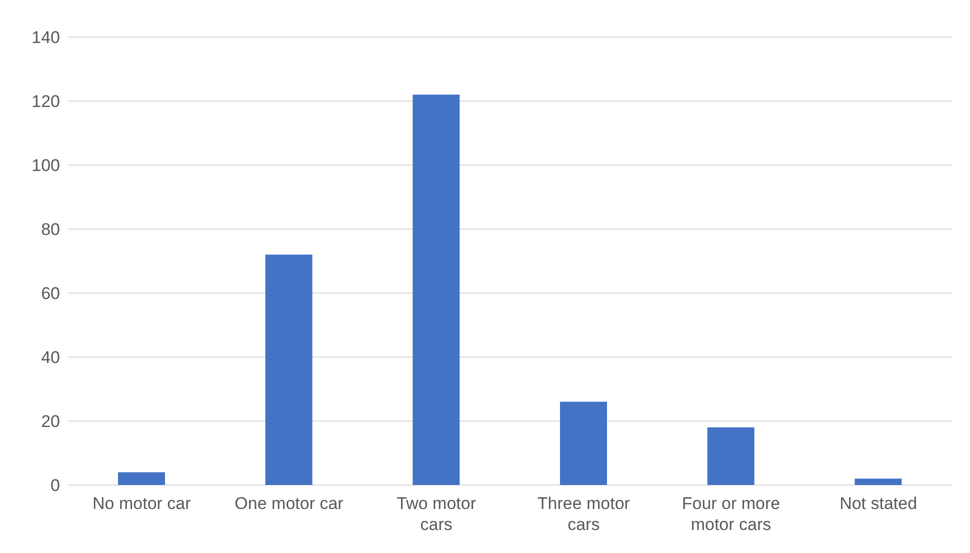 The height and width of the screenshot is (553, 970). Describe the element at coordinates (46, 166) in the screenshot. I see `y-tick-label: 100` at that location.